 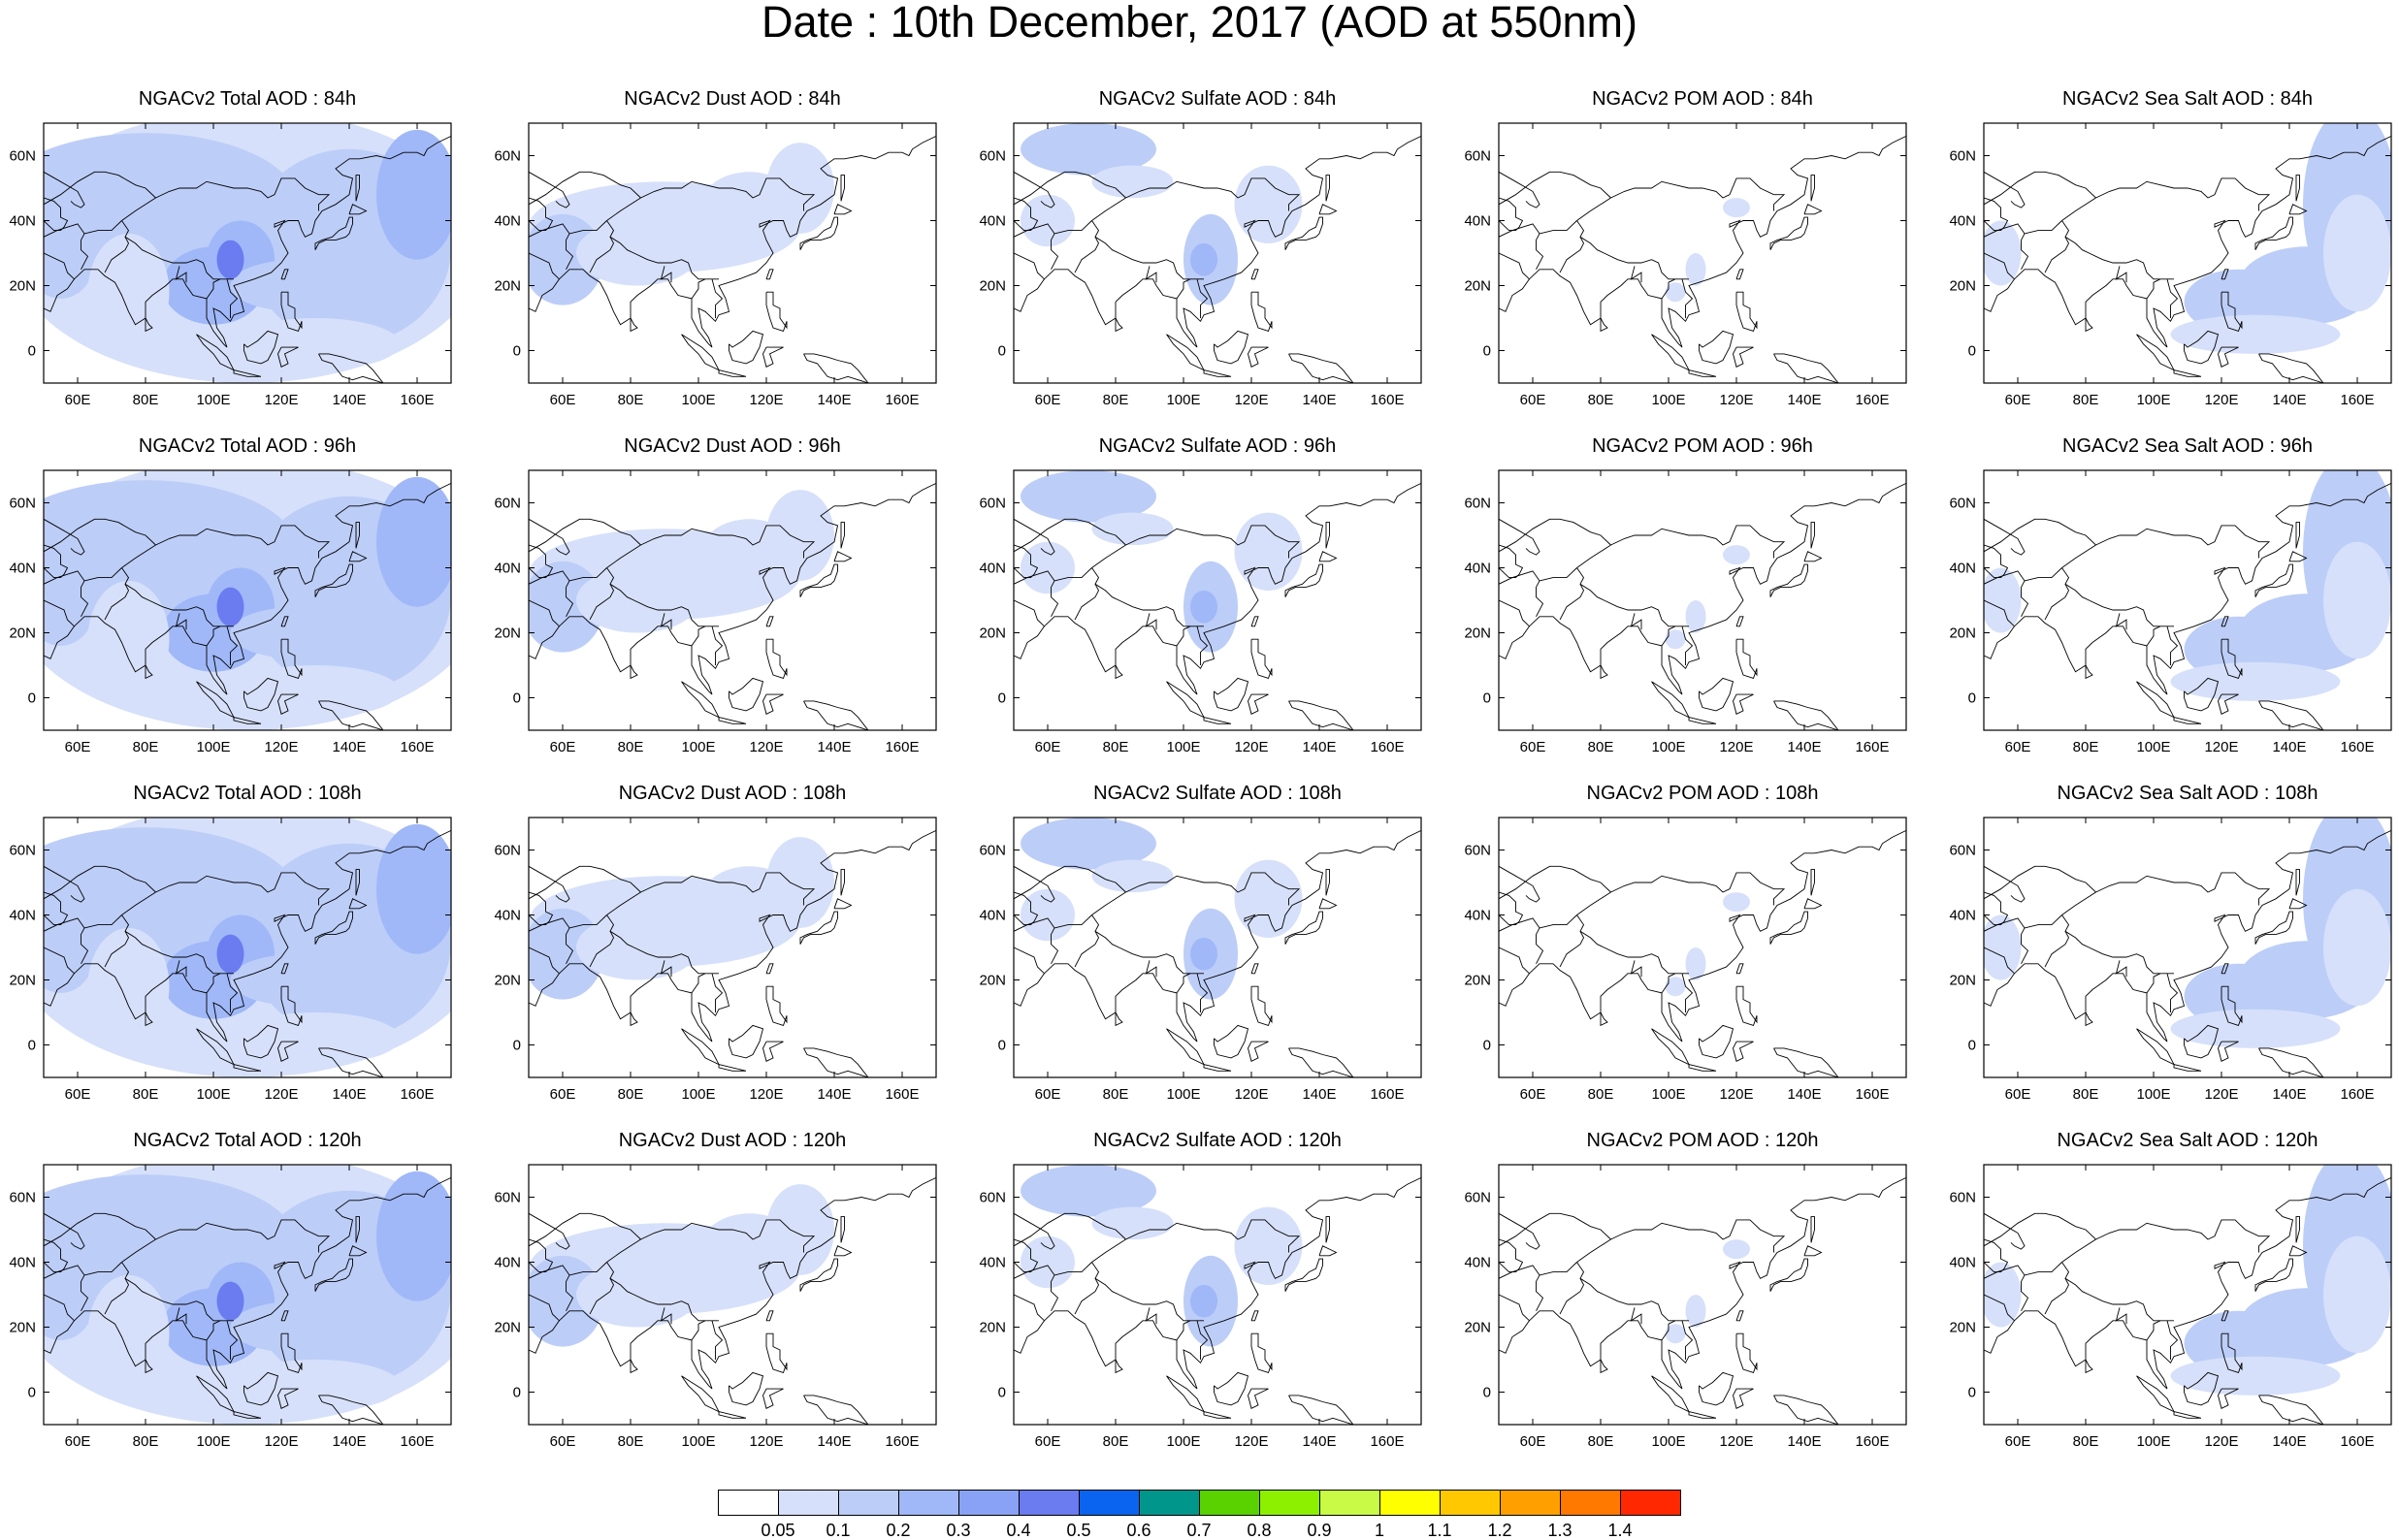 What do you see at coordinates (248, 1141) in the screenshot?
I see `panel-title: NGACv2 Total AOD : 120h` at bounding box center [248, 1141].